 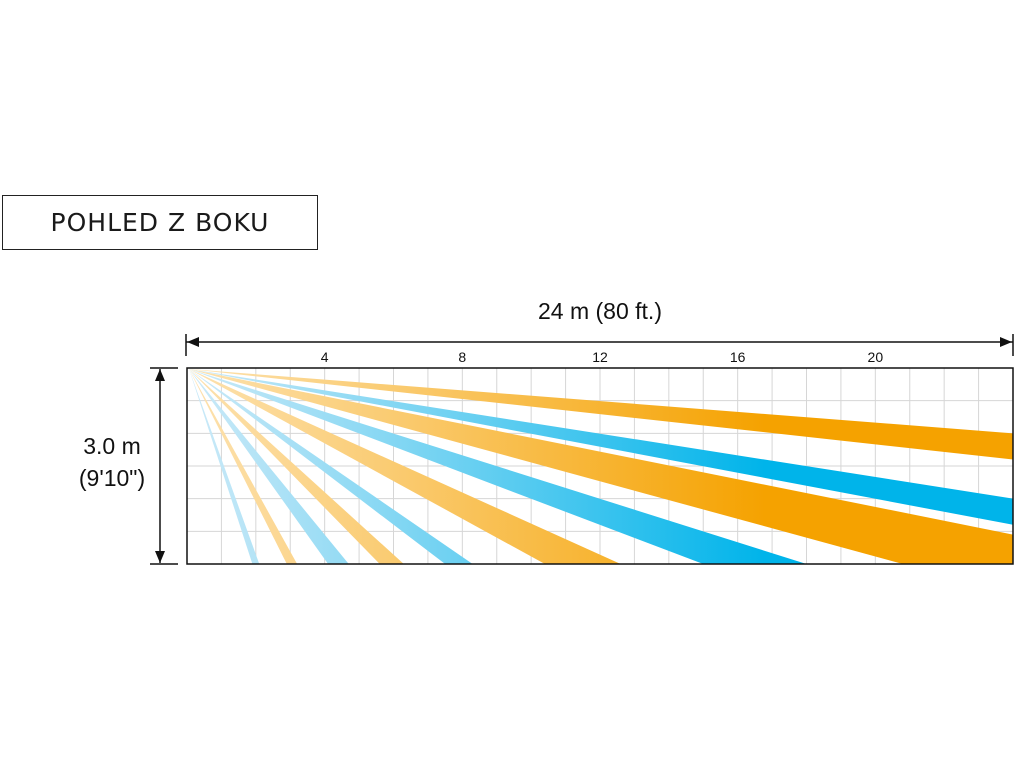 I want to click on height-imperial: (9'10"), so click(x=112, y=478).